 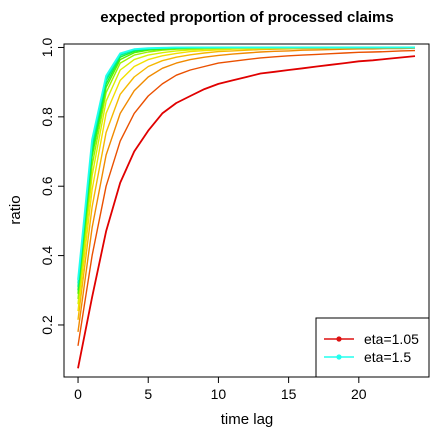 What do you see at coordinates (247, 419) in the screenshot?
I see `x-axis-label: time lag` at bounding box center [247, 419].